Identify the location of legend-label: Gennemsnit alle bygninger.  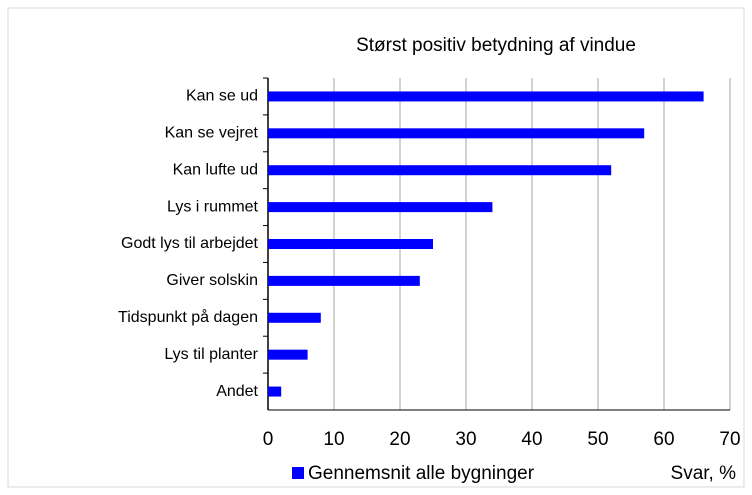
(421, 473).